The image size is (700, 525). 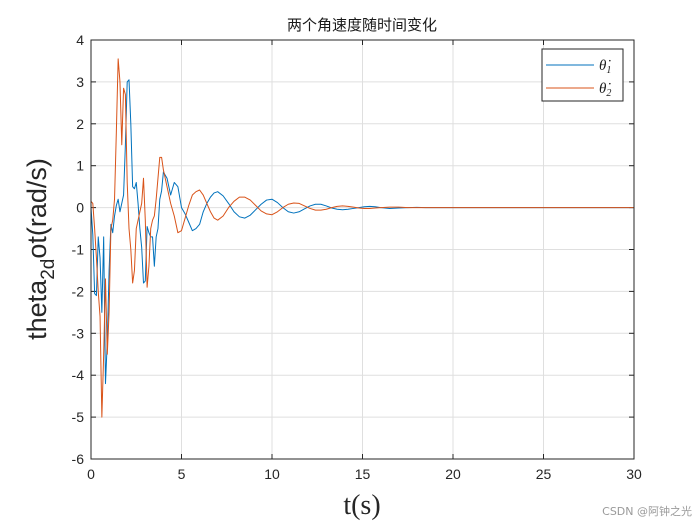 I want to click on legend-box, so click(x=582, y=75).